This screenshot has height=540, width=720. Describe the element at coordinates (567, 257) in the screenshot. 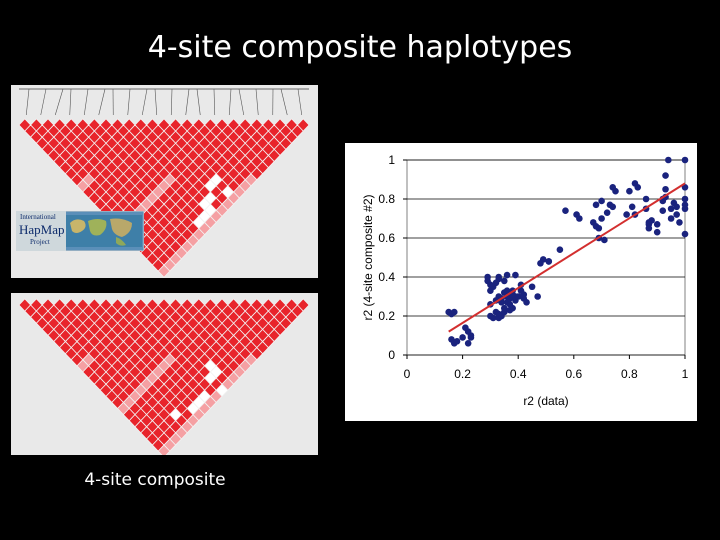

I see `trendline` at that location.